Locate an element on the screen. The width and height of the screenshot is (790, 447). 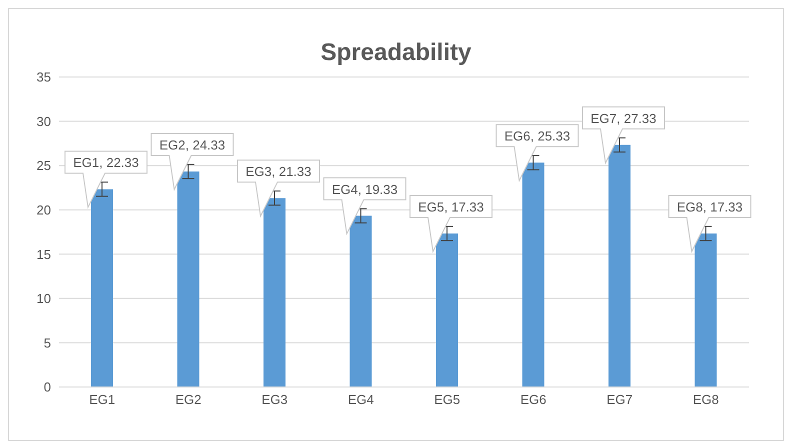
y-tick-label: 35 is located at coordinates (43, 77).